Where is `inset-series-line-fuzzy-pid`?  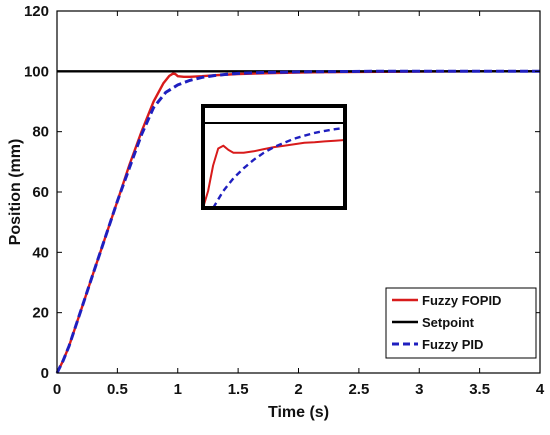
inset-series-line-fuzzy-pid is located at coordinates (278, 167).